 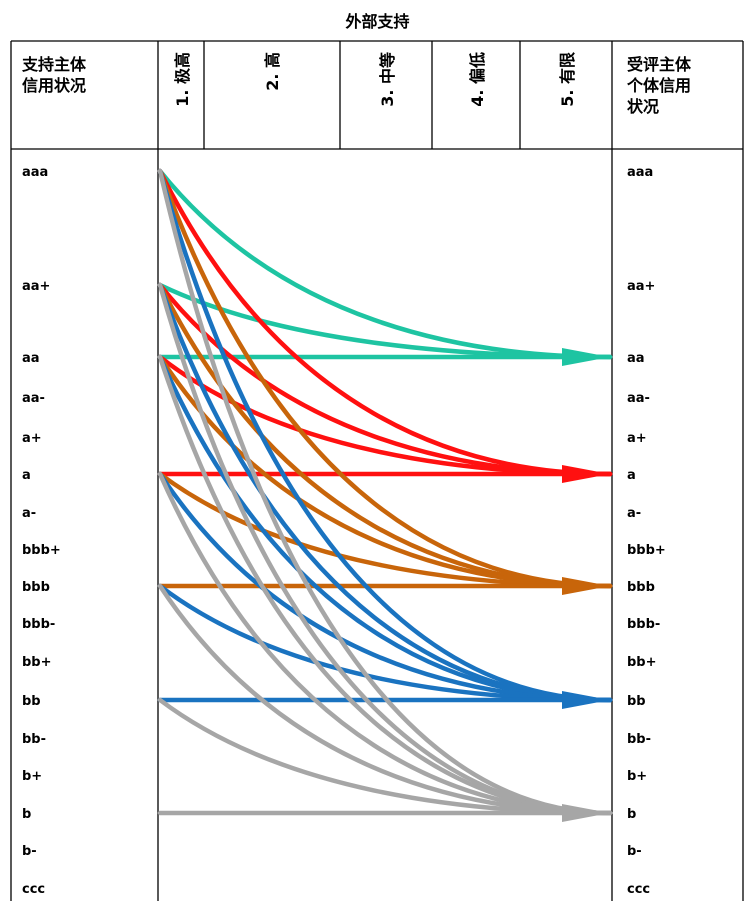 I want to click on right-header-line: 个体信用, so click(x=658, y=85).